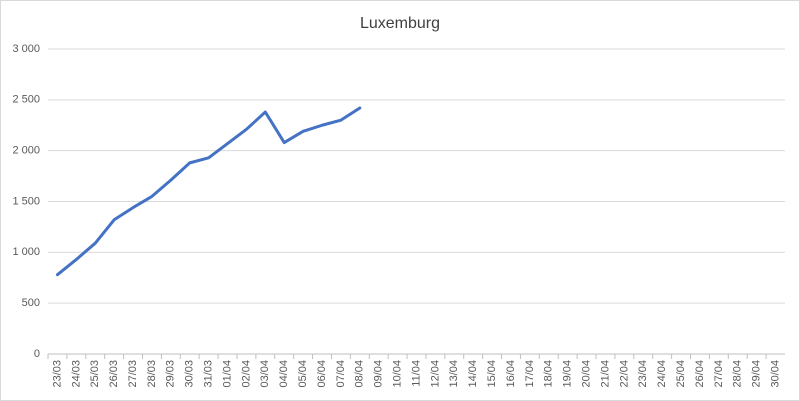 The height and width of the screenshot is (401, 800). I want to click on x-tick-label: 19/04, so click(568, 374).